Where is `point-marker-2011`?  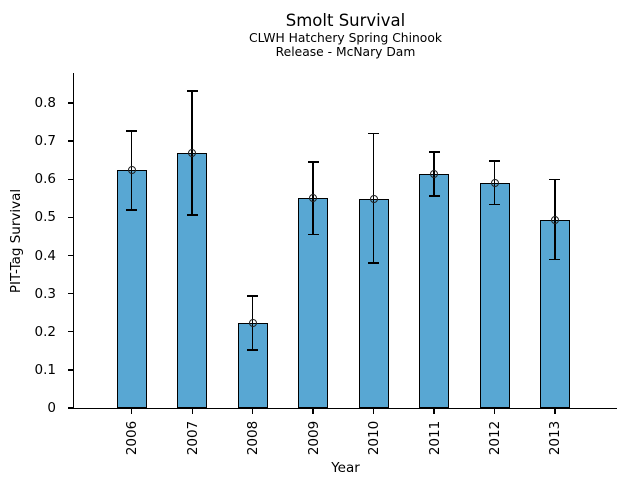 point-marker-2011 is located at coordinates (434, 173).